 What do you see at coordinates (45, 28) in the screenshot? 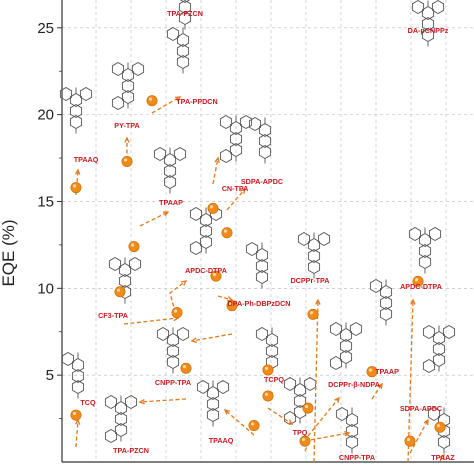
I see `y-tick-label: 25` at bounding box center [45, 28].